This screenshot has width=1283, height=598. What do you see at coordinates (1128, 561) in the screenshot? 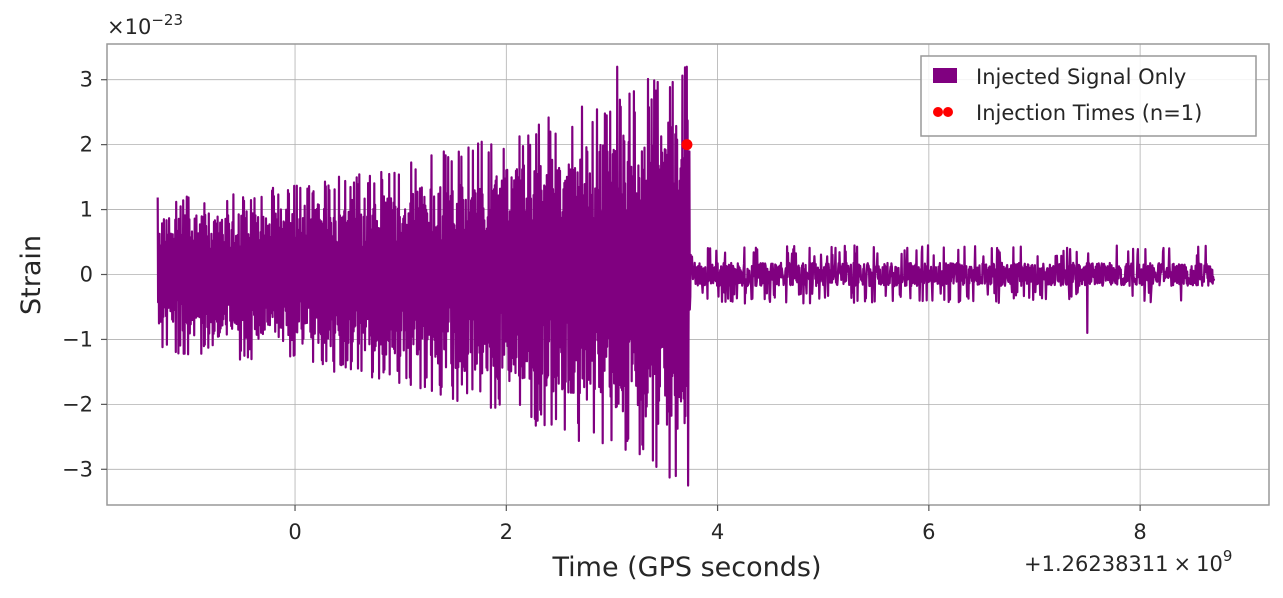
I see `x-offset-label: +1.26238311 × 109` at bounding box center [1128, 561].